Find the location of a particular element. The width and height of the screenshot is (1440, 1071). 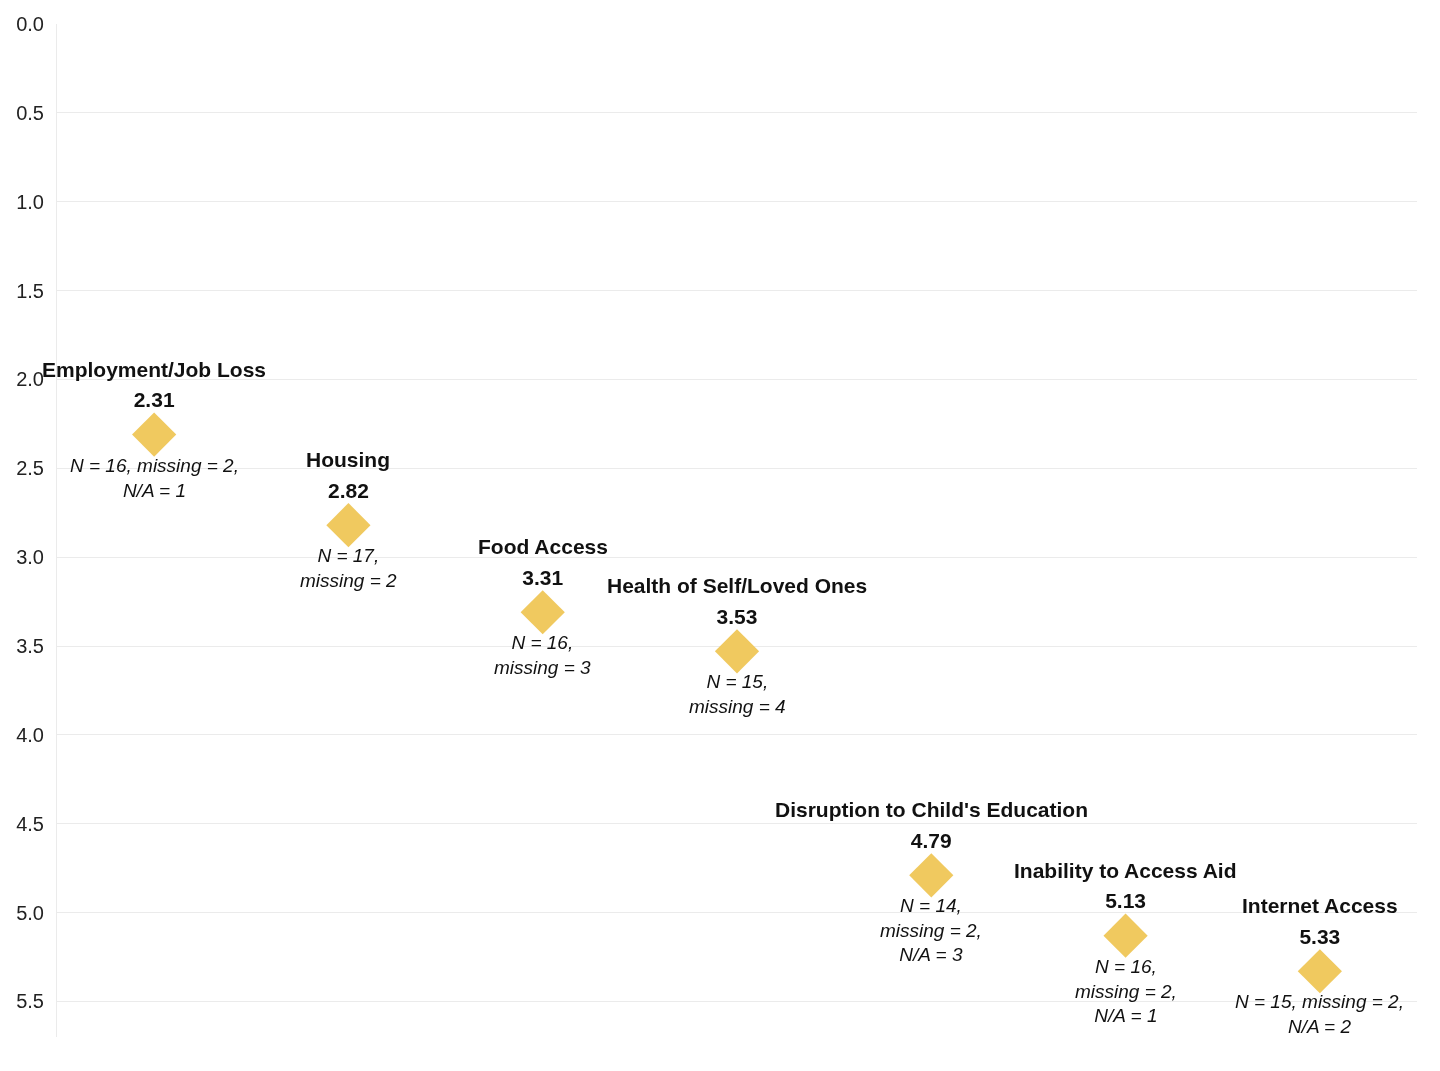

x-tick-label: Health of Self/Loved Ones is located at coordinates (737, 585).